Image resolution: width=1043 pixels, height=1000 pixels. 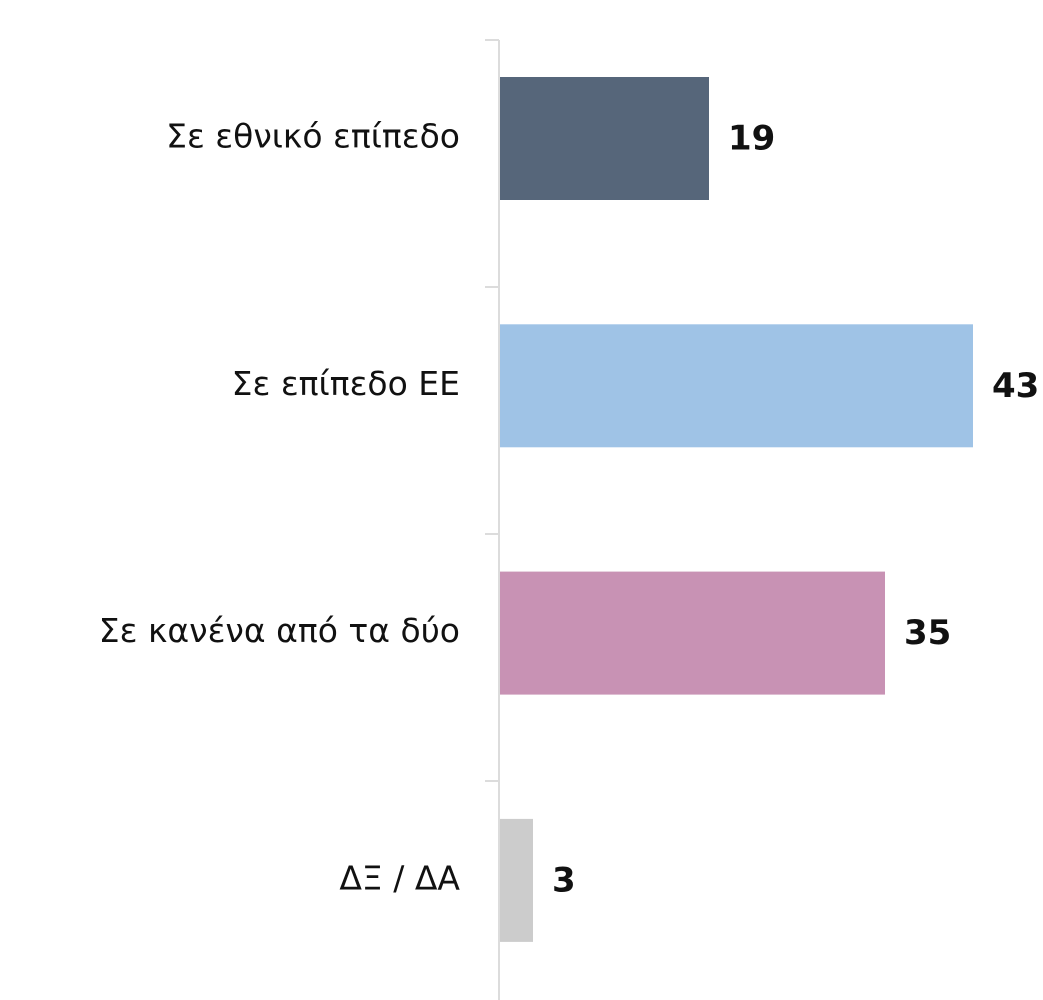 I want to click on value-label: 35, so click(x=927, y=633).